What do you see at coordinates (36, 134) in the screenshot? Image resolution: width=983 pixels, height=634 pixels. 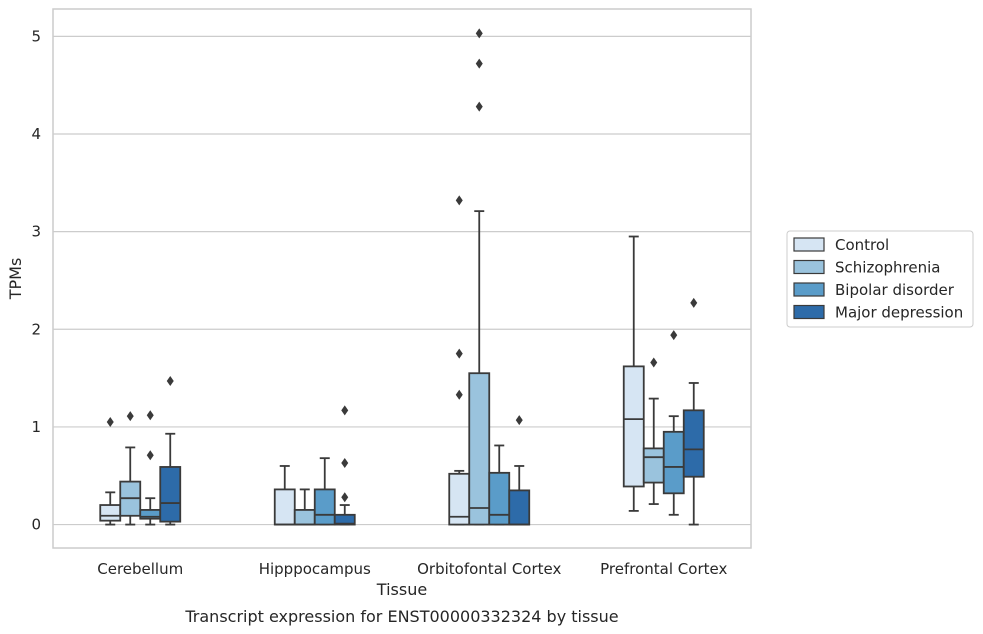 I see `y-tick-label: 4` at bounding box center [36, 134].